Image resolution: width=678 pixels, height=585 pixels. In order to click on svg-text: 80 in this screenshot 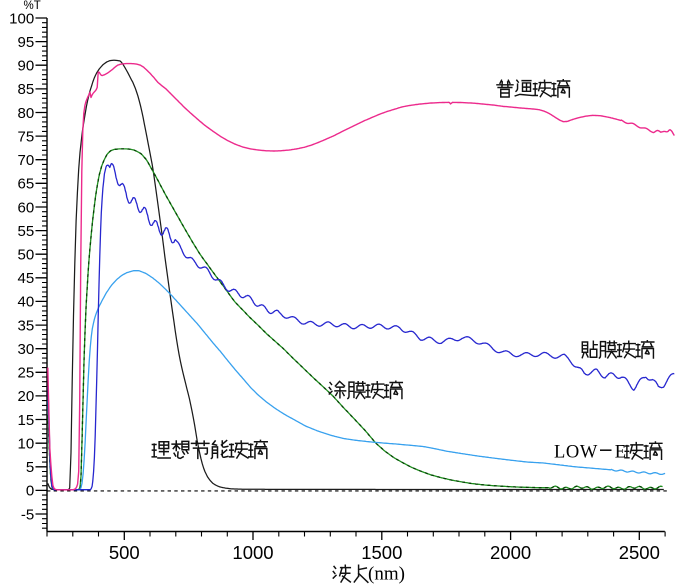, I will do `click(26, 113)`.